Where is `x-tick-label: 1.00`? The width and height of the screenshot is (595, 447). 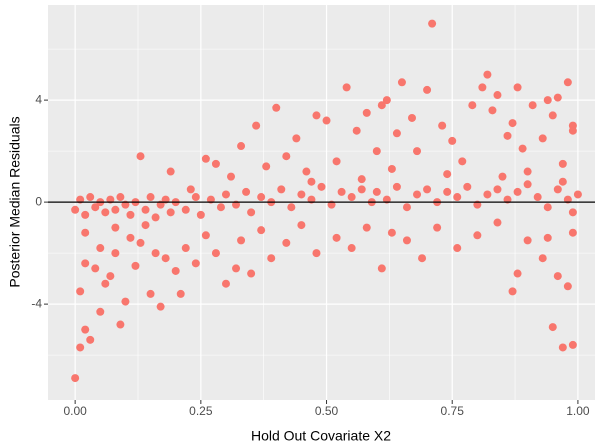
x-tick-label: 1.00 is located at coordinates (578, 411).